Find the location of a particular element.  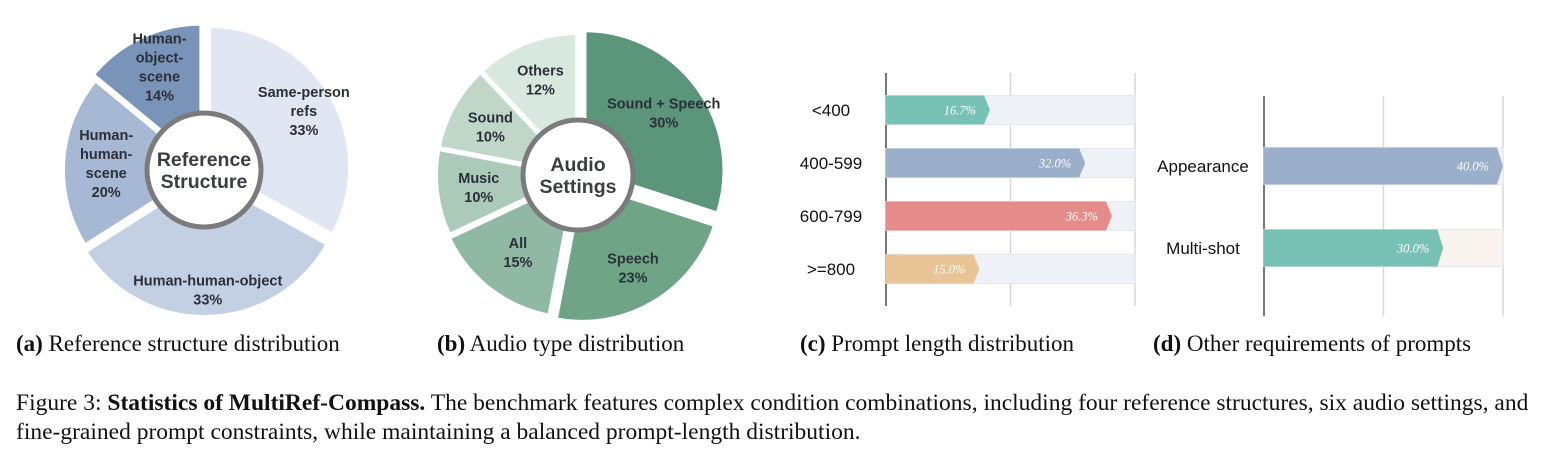

ref-center-label: Reference Structure is located at coordinates (204, 171).